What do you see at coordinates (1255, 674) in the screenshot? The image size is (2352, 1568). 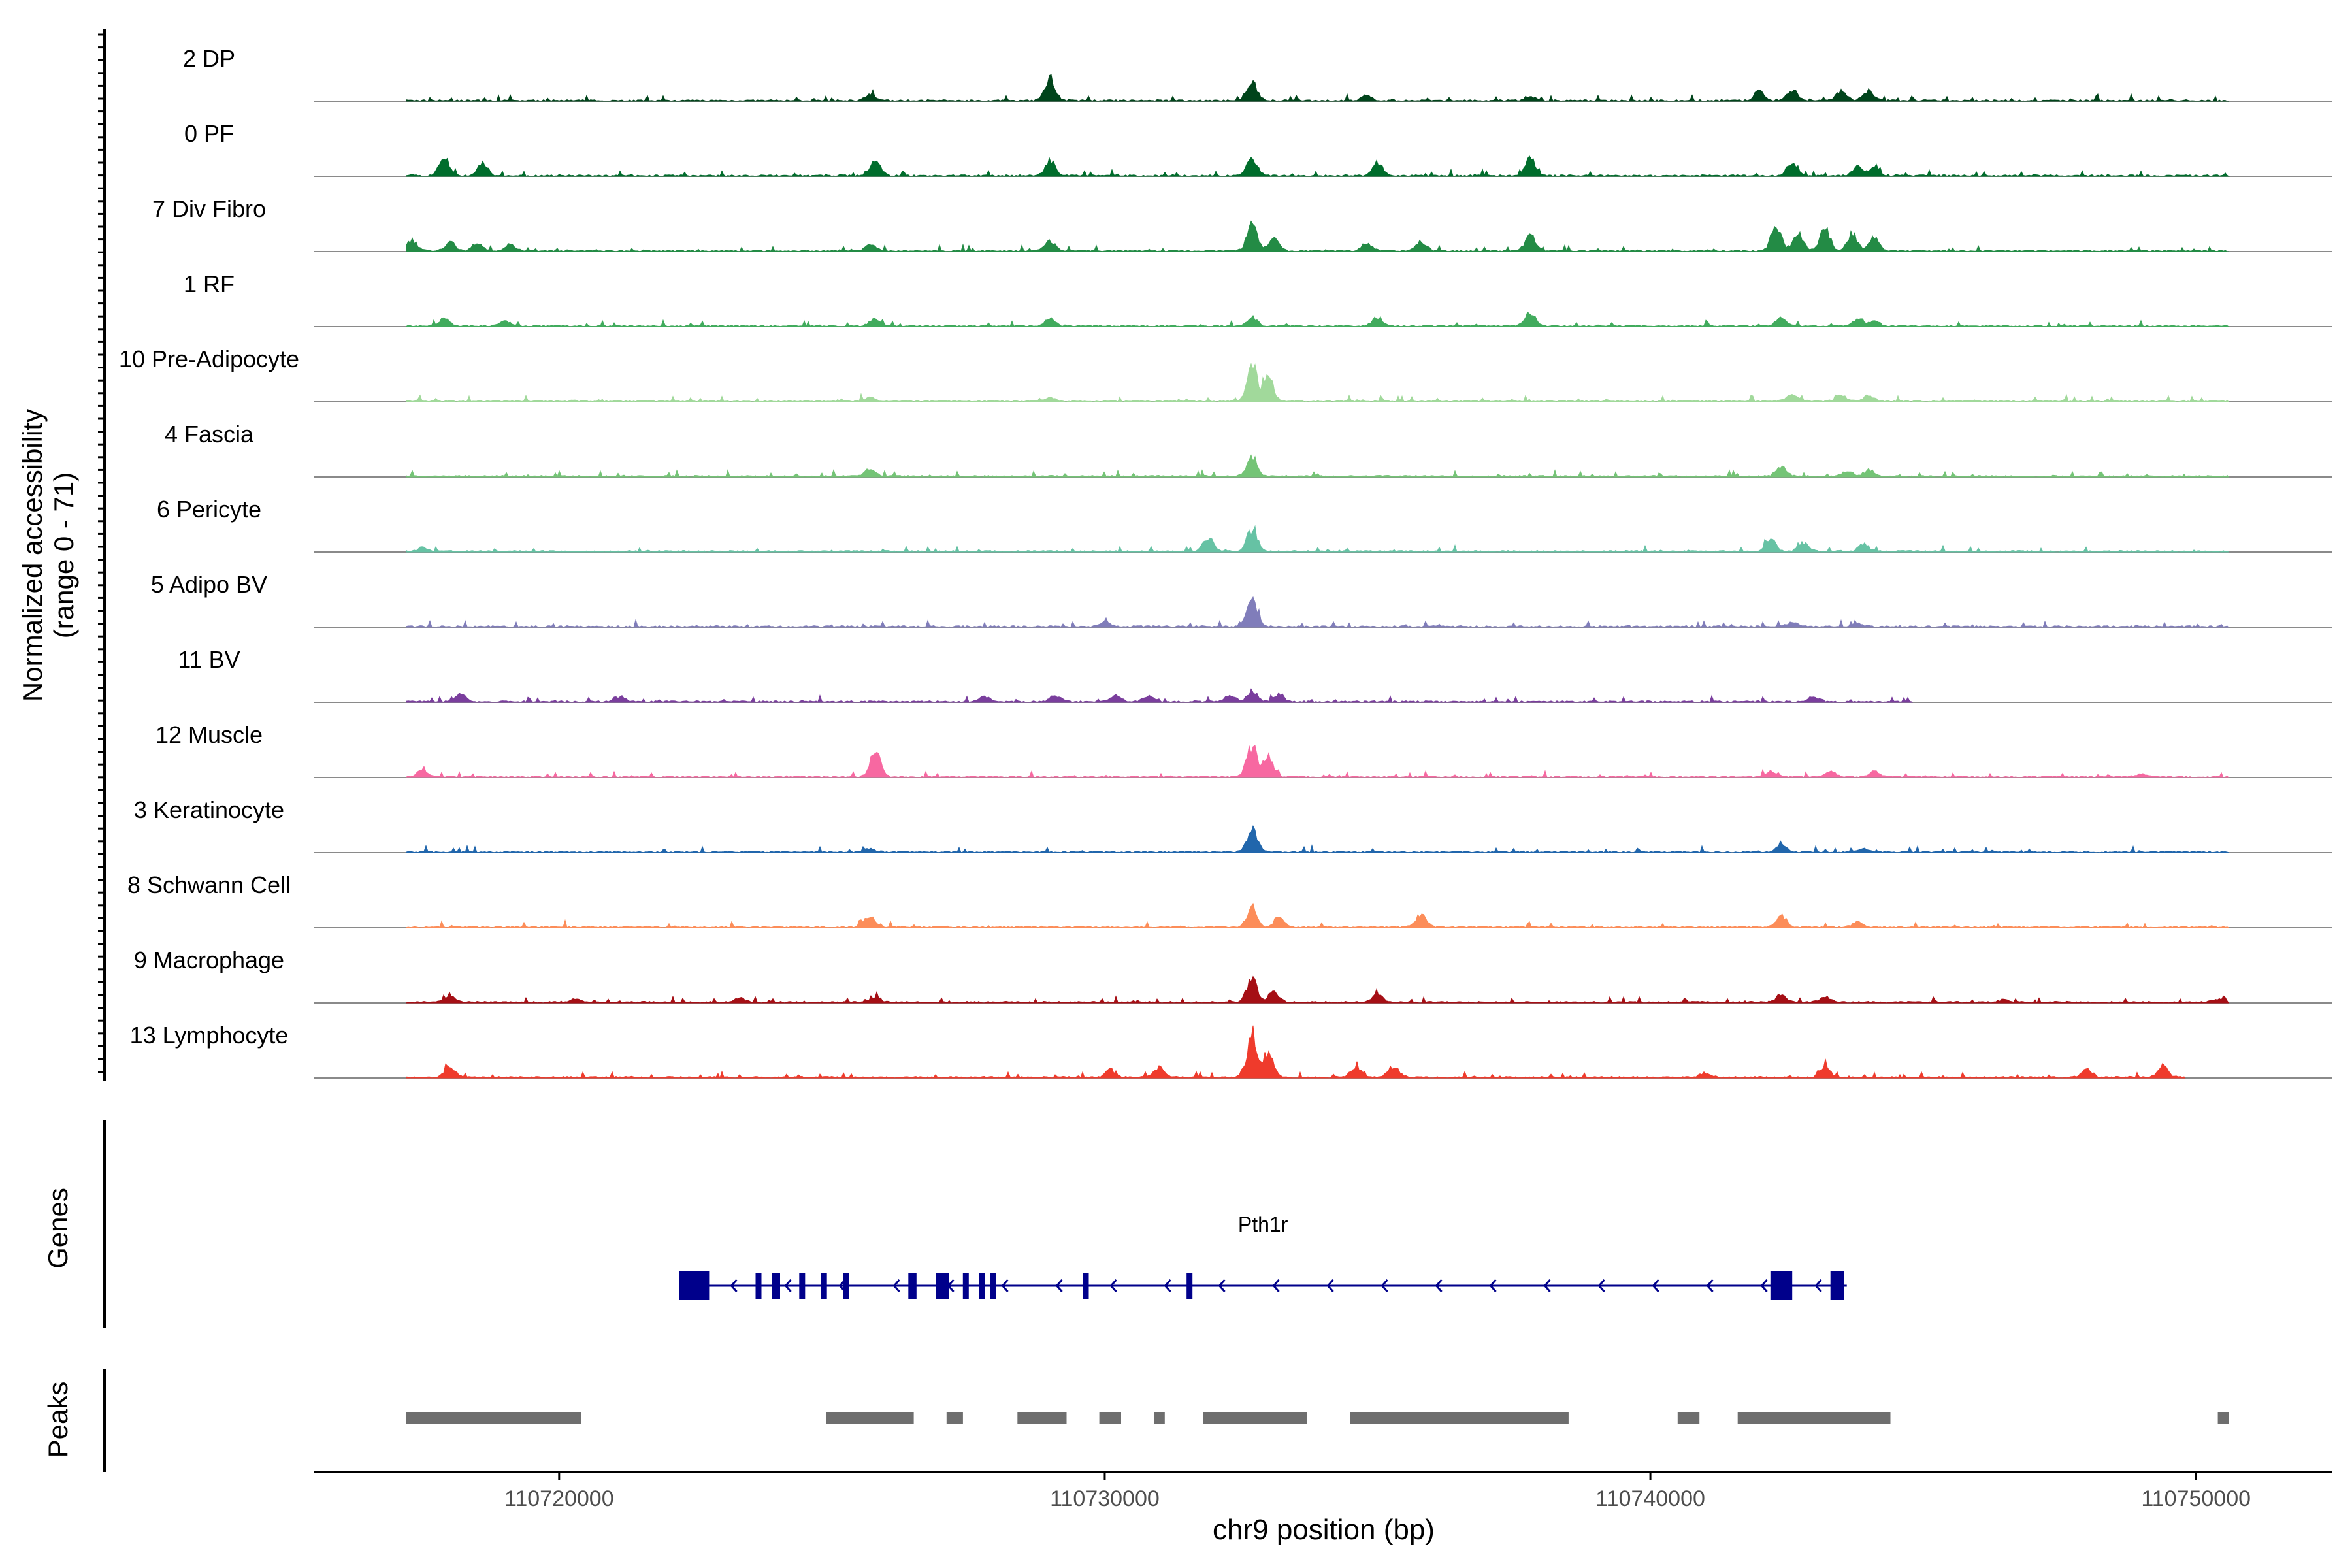 I see `track-11-bv: 11 BV` at bounding box center [1255, 674].